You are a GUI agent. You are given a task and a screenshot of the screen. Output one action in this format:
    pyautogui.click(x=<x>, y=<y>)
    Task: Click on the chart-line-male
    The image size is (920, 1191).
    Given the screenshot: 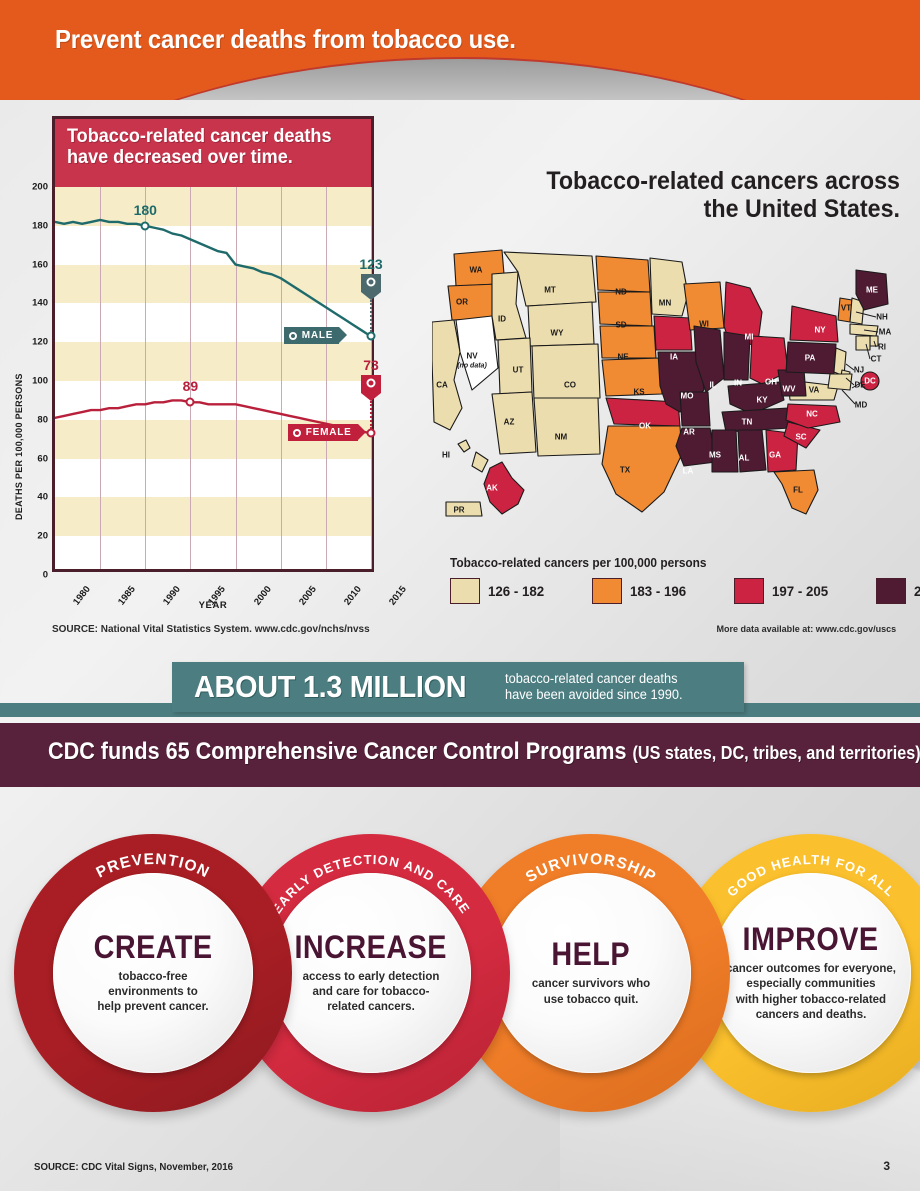 What is the action you would take?
    pyautogui.click(x=213, y=278)
    